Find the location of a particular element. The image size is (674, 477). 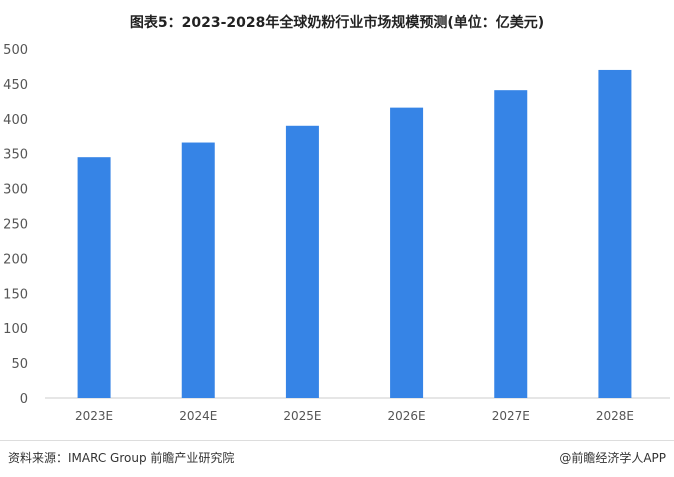

y-tick-label: 250 is located at coordinates (15, 225).